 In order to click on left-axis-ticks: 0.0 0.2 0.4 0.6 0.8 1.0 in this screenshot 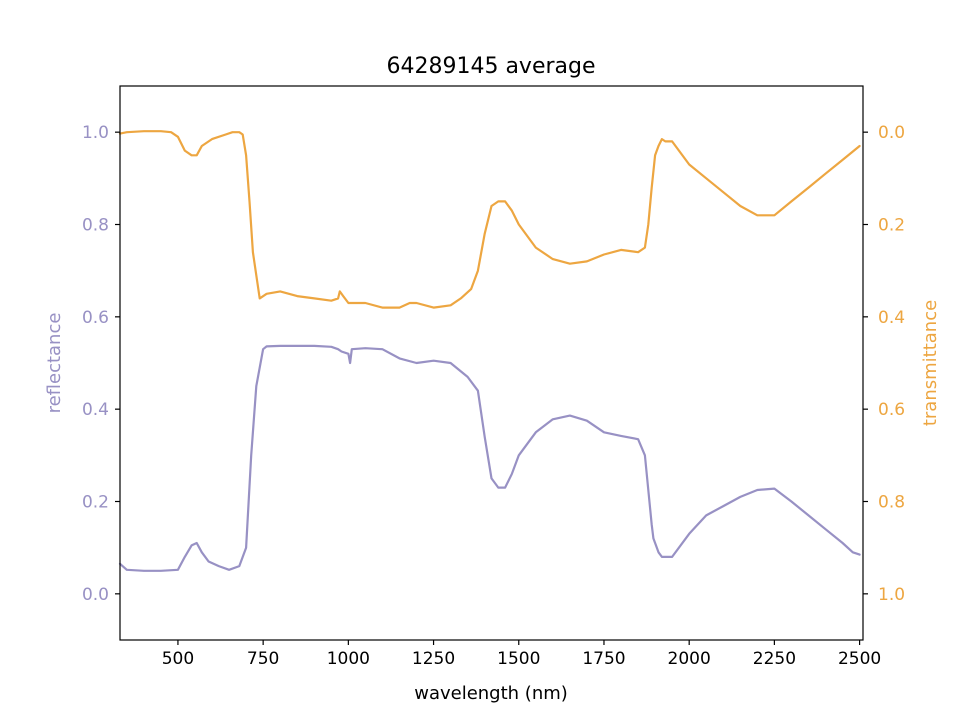, I will do `click(101, 364)`.